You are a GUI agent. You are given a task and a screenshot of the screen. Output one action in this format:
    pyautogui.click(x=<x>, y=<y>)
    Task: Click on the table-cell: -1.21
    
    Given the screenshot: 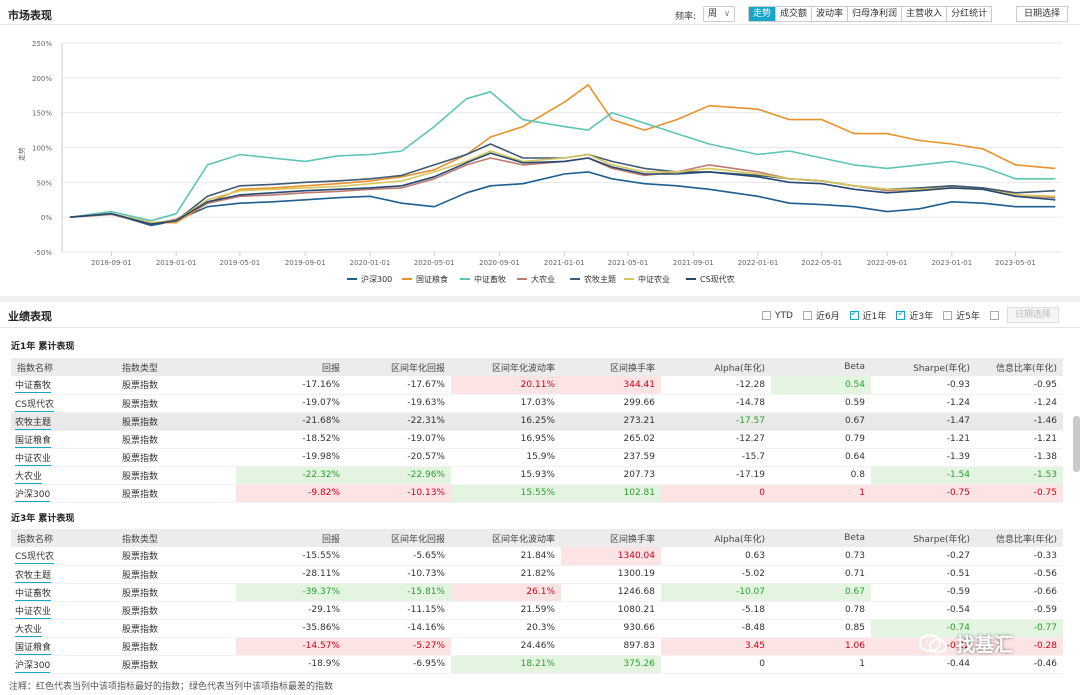 What is the action you would take?
    pyautogui.click(x=1019, y=439)
    